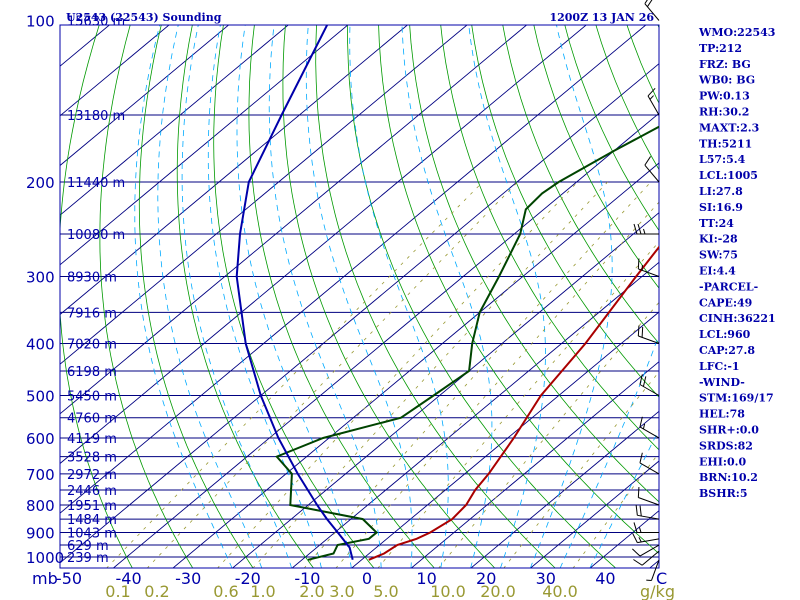 The image size is (800, 600). Describe the element at coordinates (92, 372) in the screenshot. I see `height-label: 6198 m` at that location.